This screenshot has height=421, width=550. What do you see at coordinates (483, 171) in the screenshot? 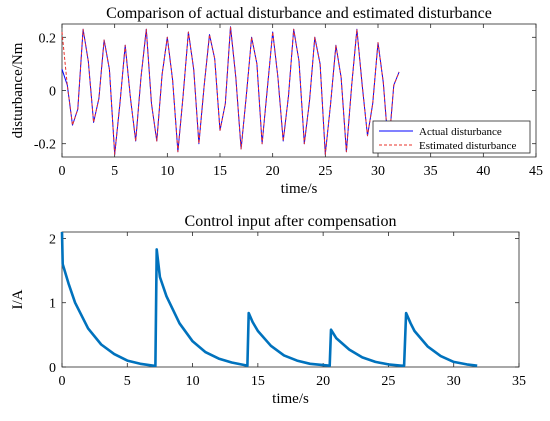
I see `x-tick-label: 40` at bounding box center [483, 171].